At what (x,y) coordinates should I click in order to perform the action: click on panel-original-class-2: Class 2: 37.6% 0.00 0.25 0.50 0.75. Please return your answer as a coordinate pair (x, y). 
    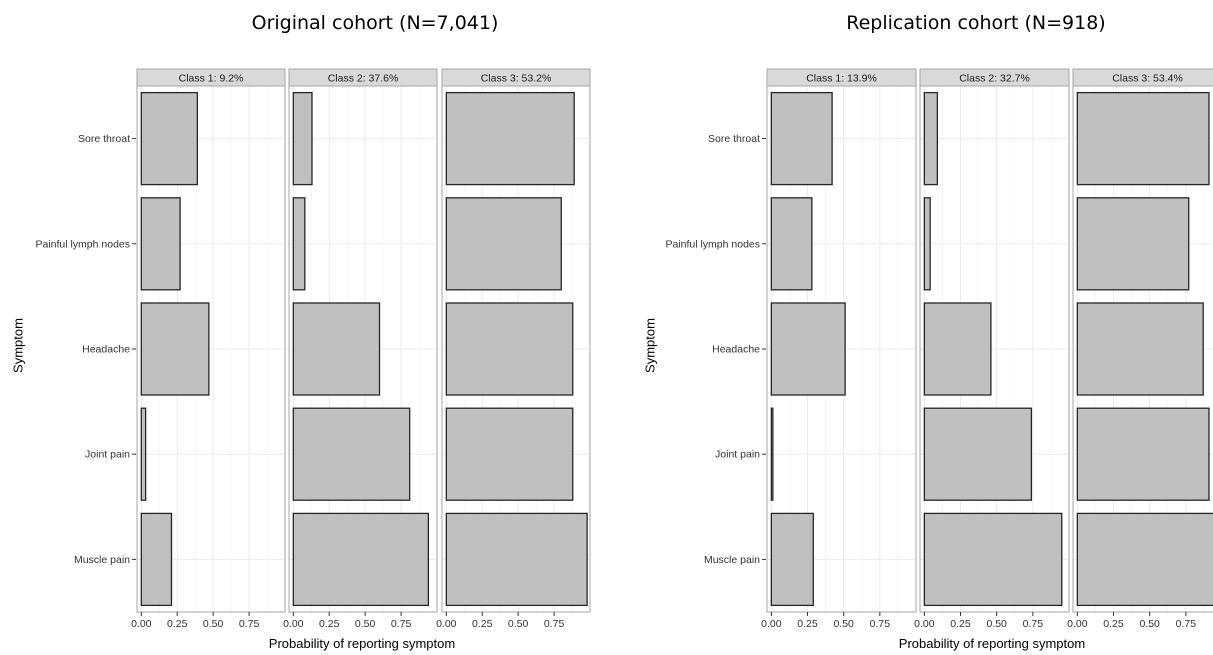
    Looking at the image, I should click on (360, 349).